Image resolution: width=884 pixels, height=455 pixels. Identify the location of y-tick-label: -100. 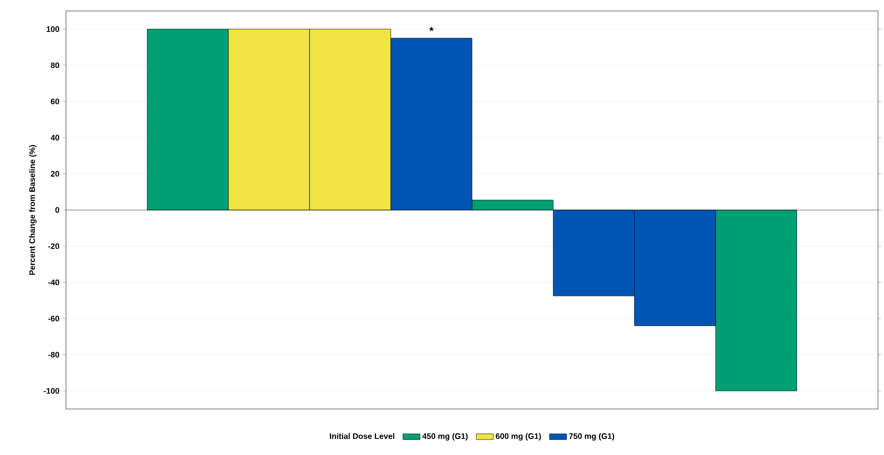
(52, 391).